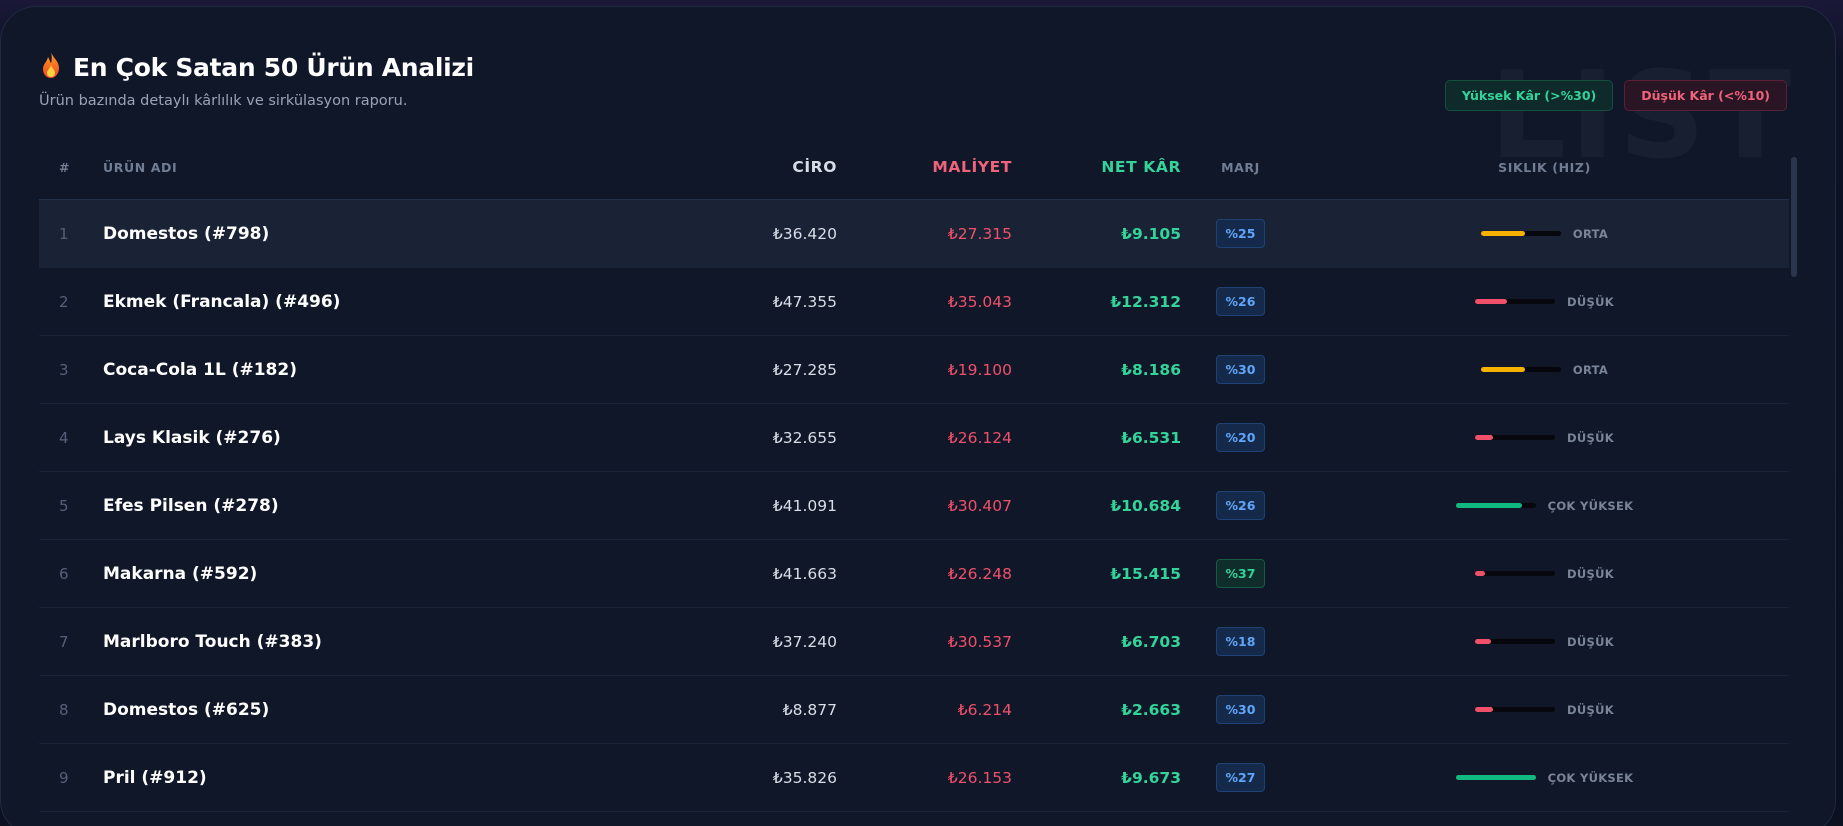 The height and width of the screenshot is (826, 1843). I want to click on margin-cell: %26, so click(1240, 505).